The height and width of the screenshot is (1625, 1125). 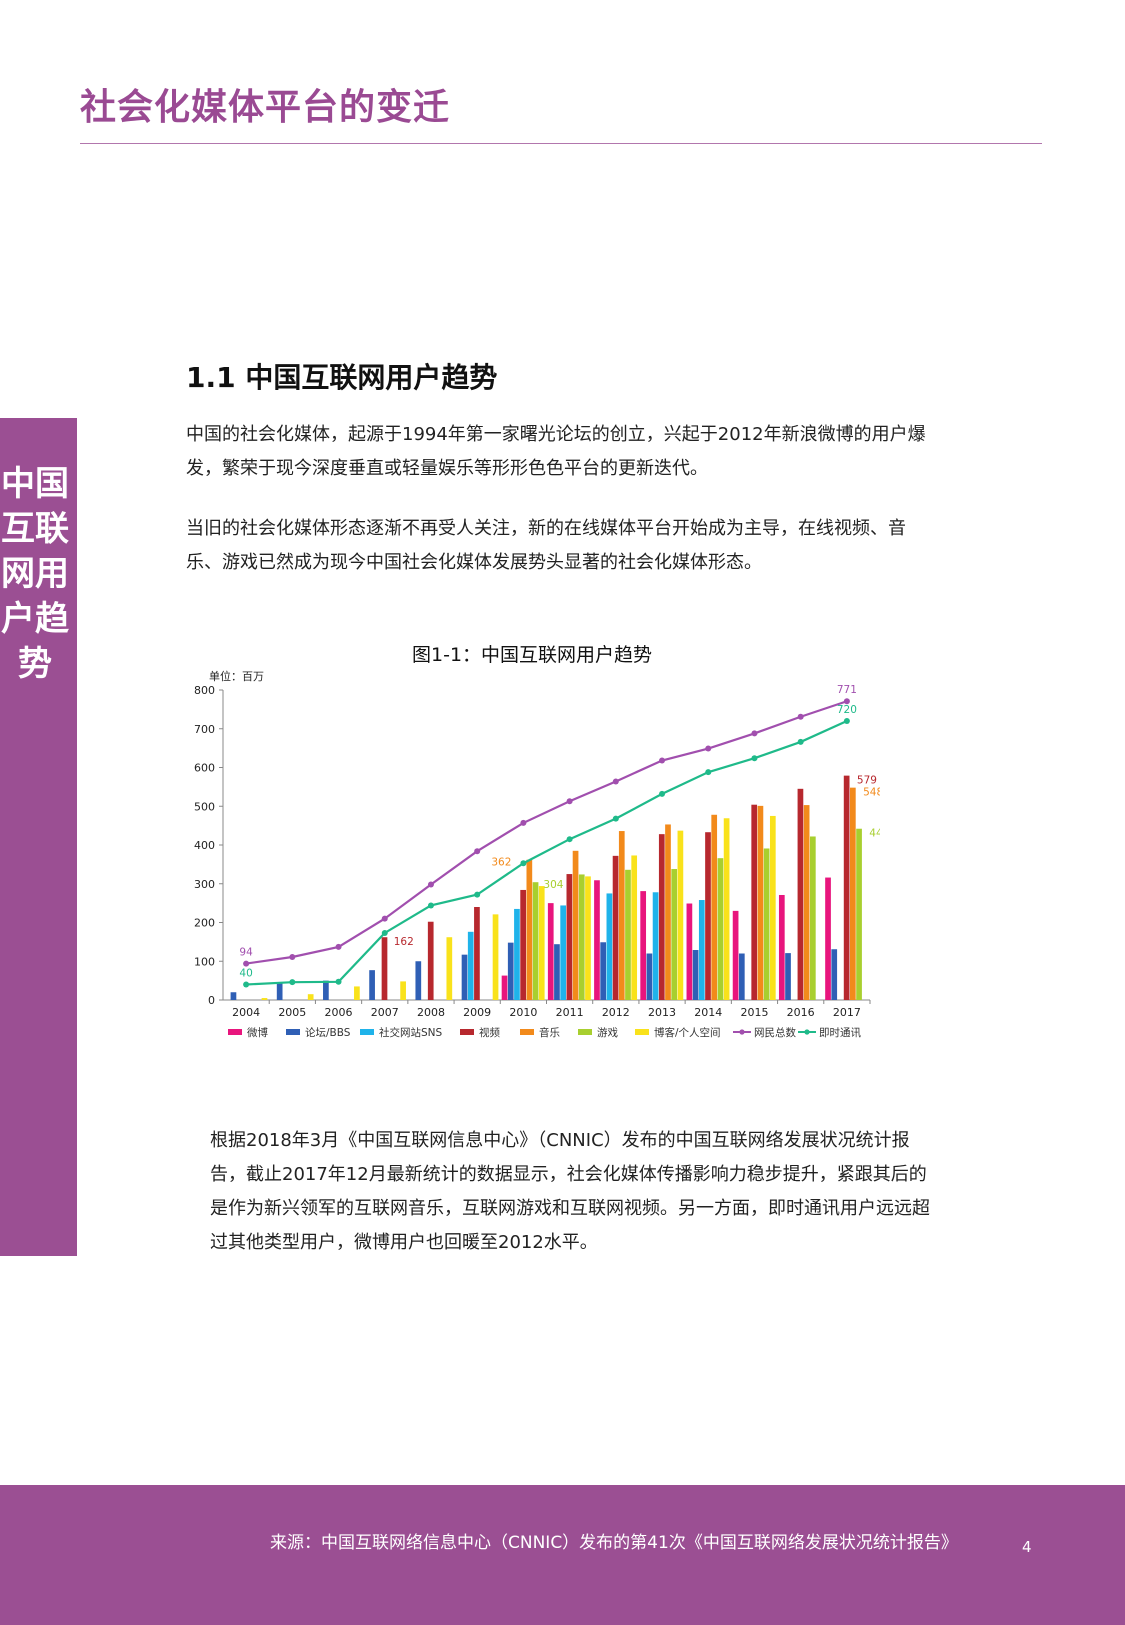 What do you see at coordinates (581, 937) in the screenshot?
I see `bar-游戏-2011` at bounding box center [581, 937].